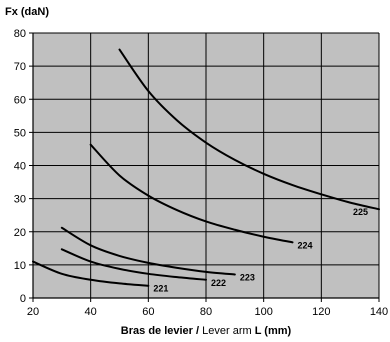 Image resolution: width=390 pixels, height=342 pixels. Describe the element at coordinates (273, 331) in the screenshot. I see `x-axis-title-symbol: L (mm)` at that location.